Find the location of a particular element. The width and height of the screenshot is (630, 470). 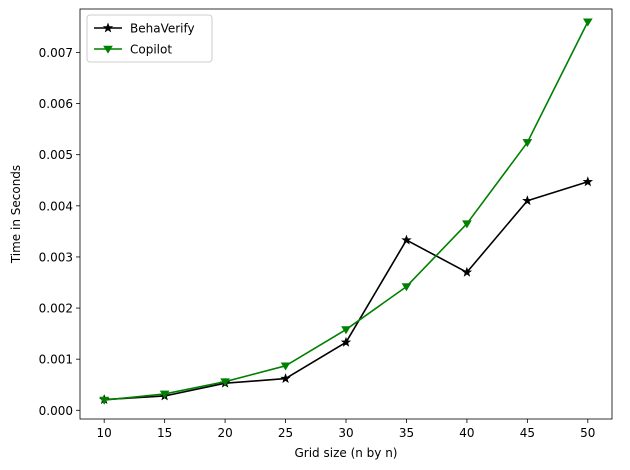

legend-marker-behaverify is located at coordinates (108, 27).